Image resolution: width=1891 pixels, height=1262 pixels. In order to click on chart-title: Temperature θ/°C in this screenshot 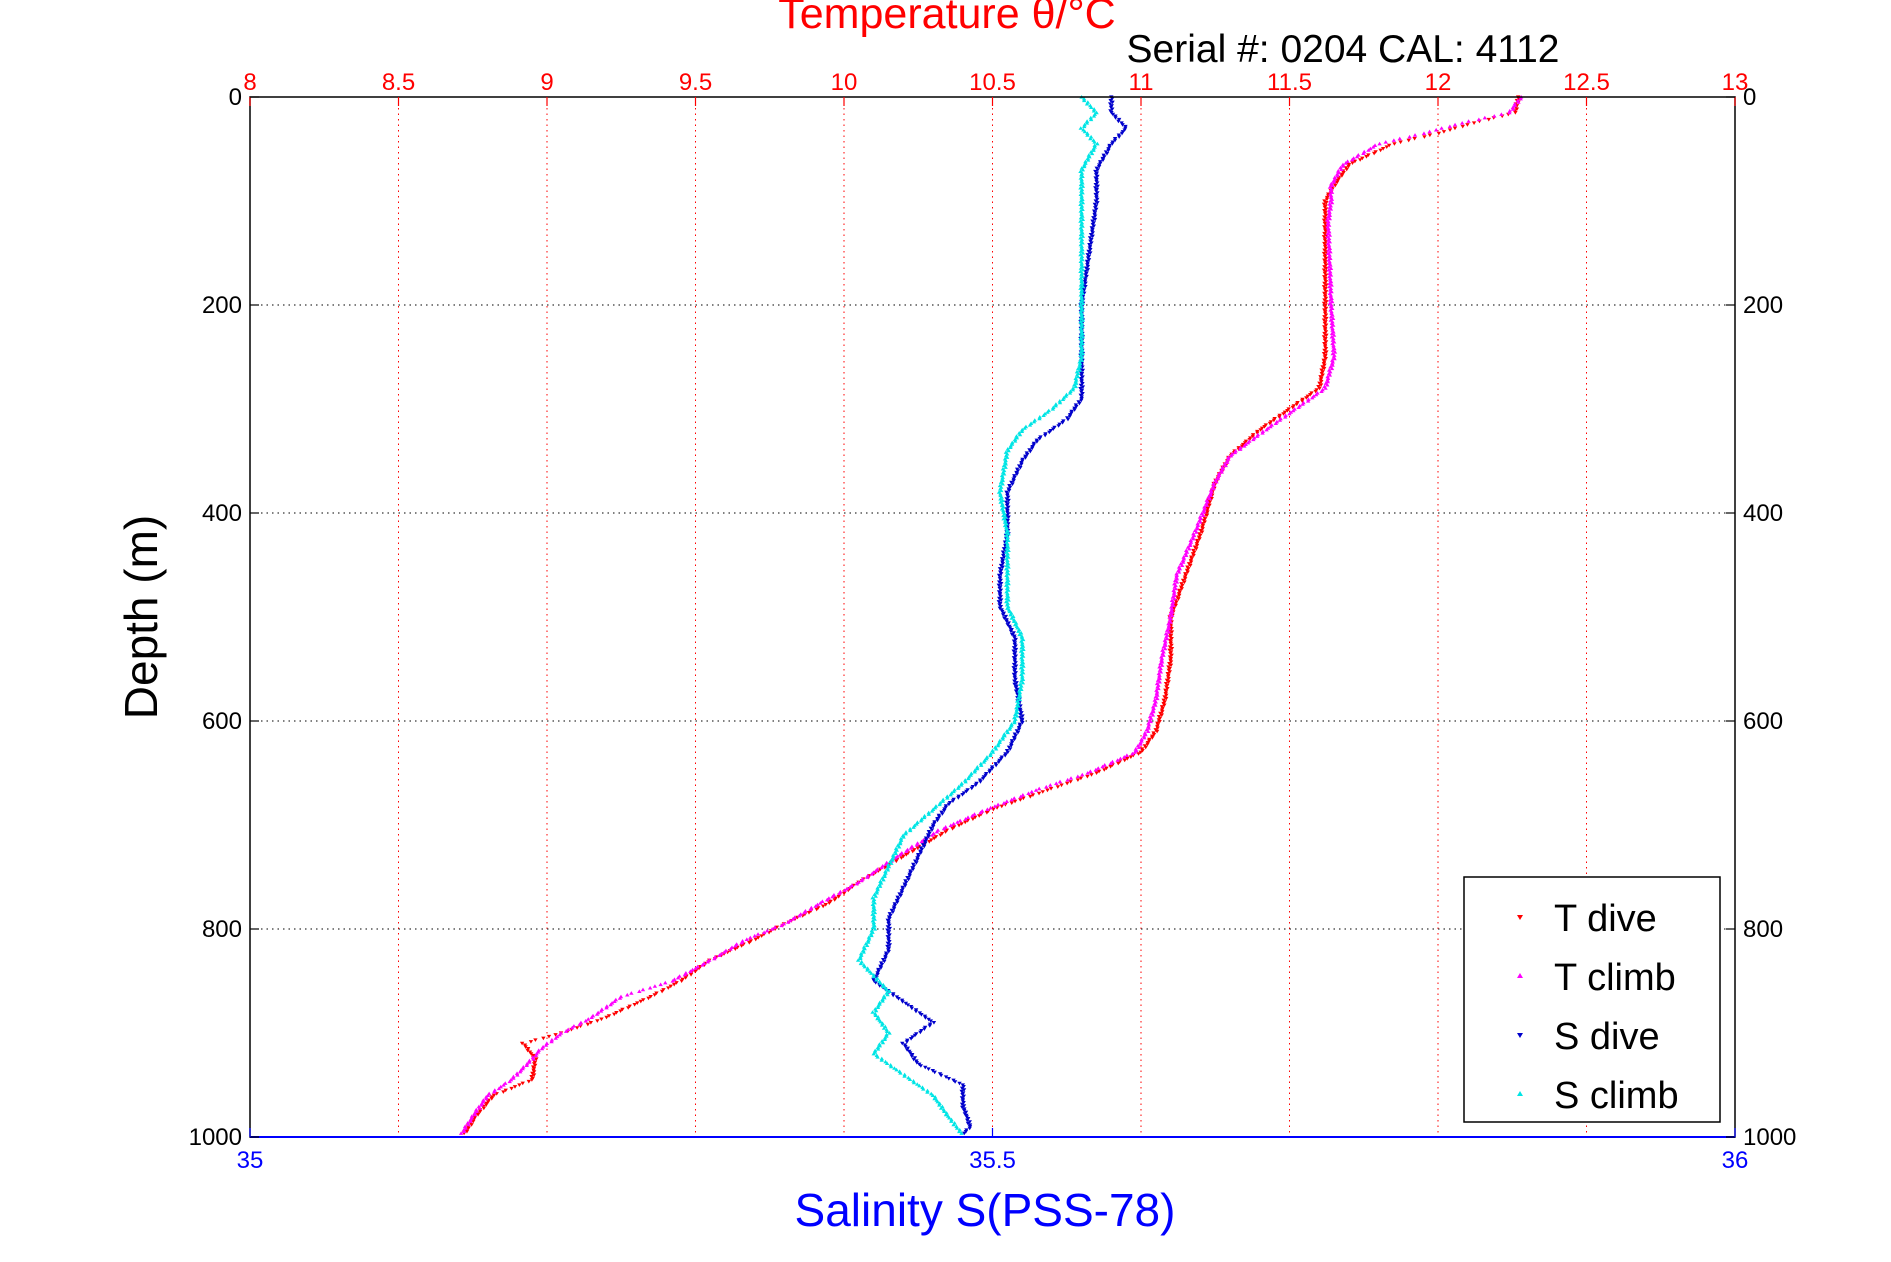, I will do `click(946, 19)`.